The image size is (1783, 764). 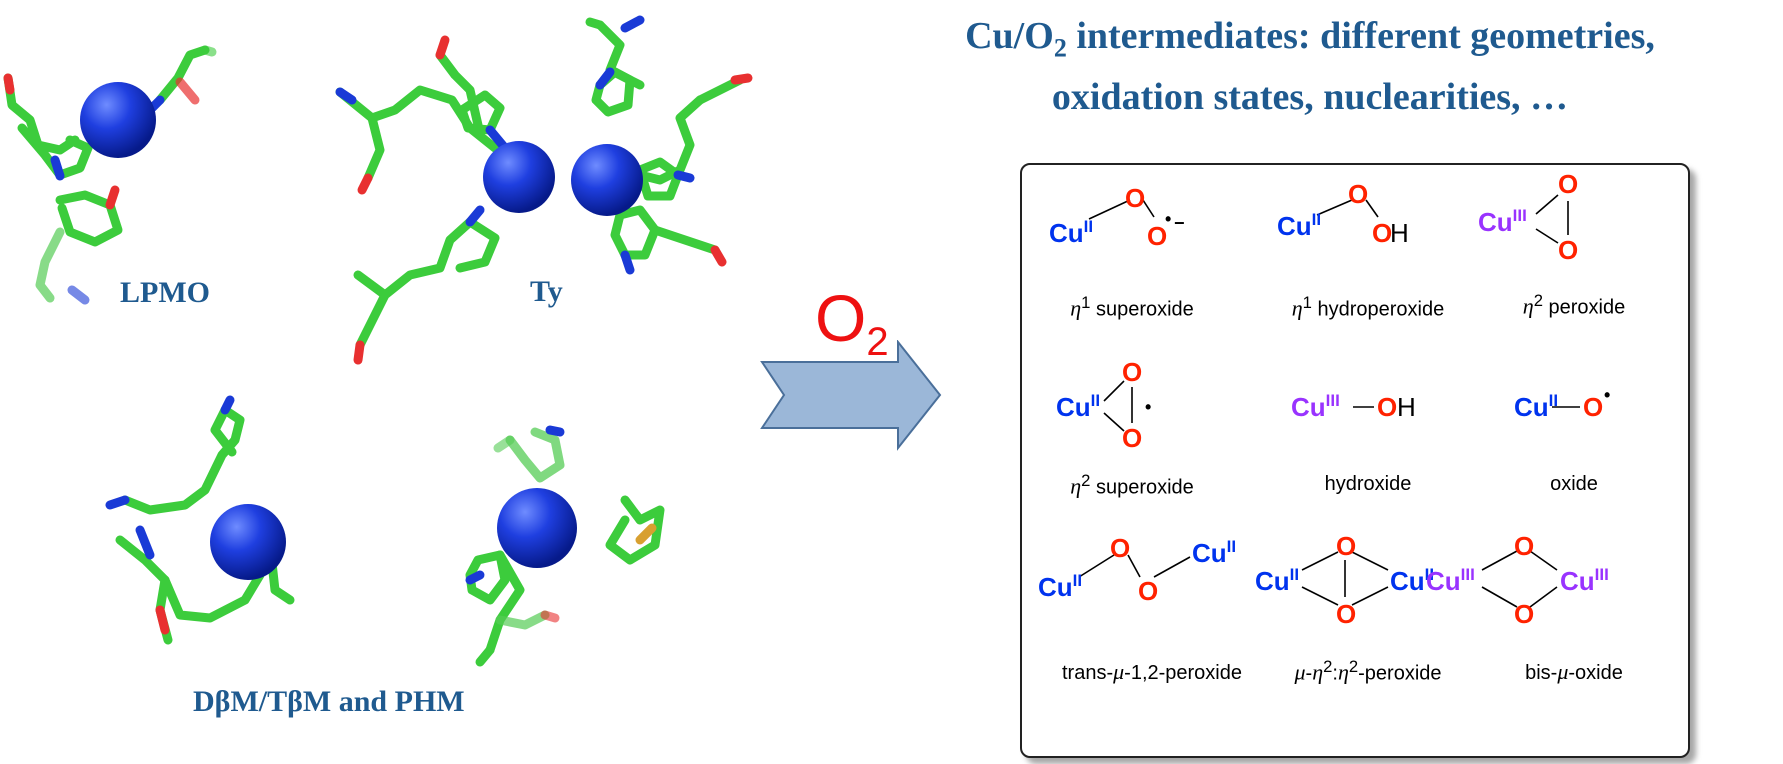 What do you see at coordinates (1574, 671) in the screenshot?
I see `caption-bis-mu-oxide: bis-μ-oxide` at bounding box center [1574, 671].